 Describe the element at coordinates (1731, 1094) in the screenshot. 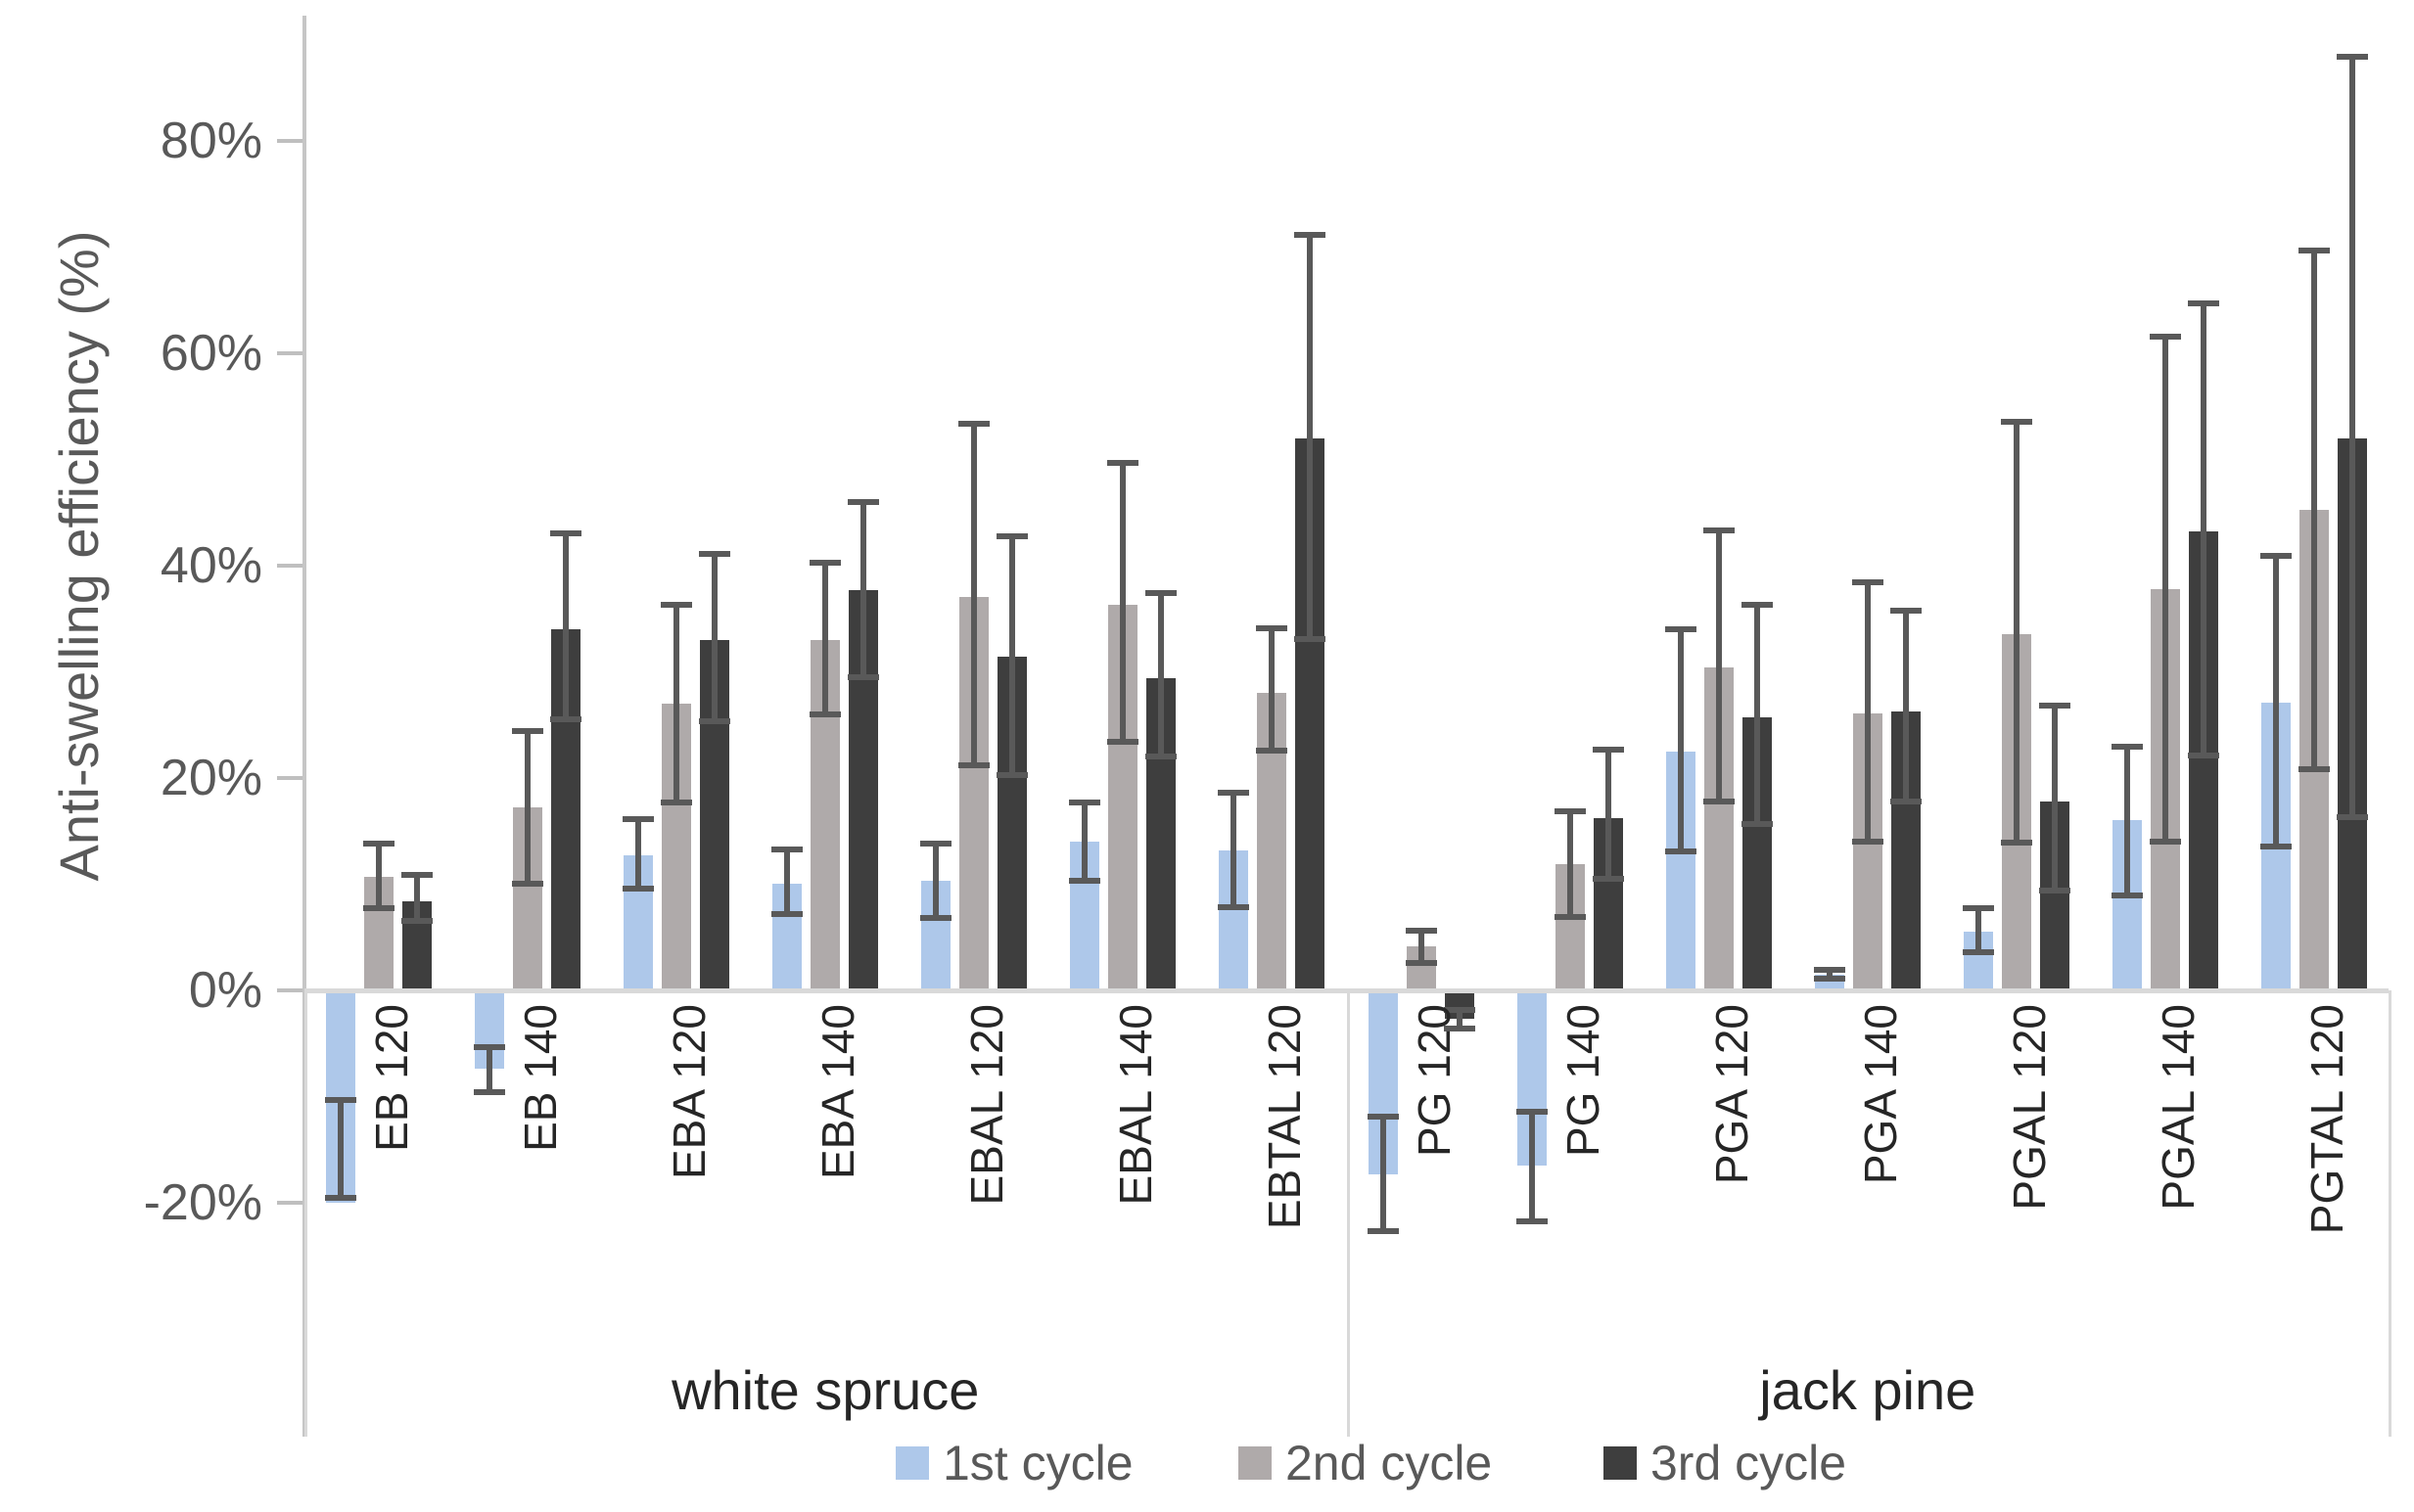

I see `category-label: PGA 120` at that location.